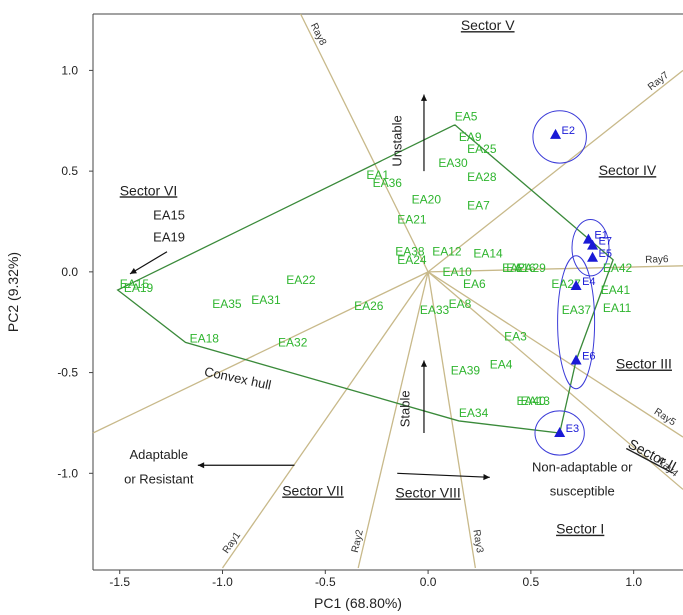 Image resolution: width=683 pixels, height=615 pixels. I want to click on genotype-label: EA28, so click(482, 177).